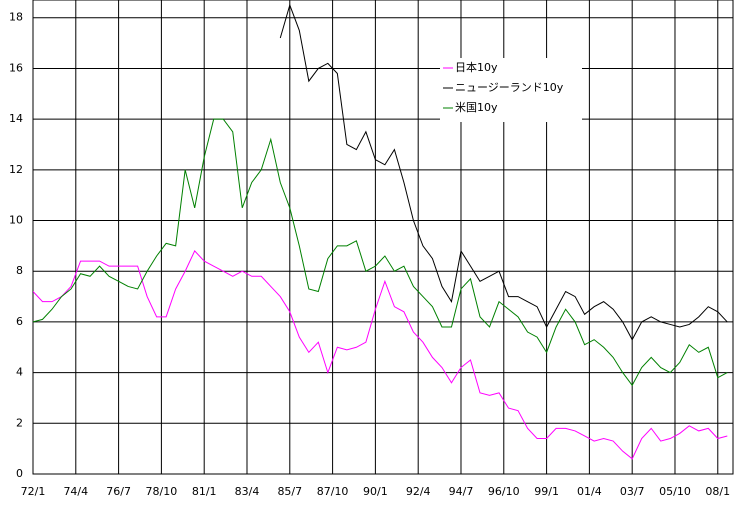 The width and height of the screenshot is (748, 506). I want to click on legend: 日本10y ニュージーランド10y 米国10y, so click(511, 90).